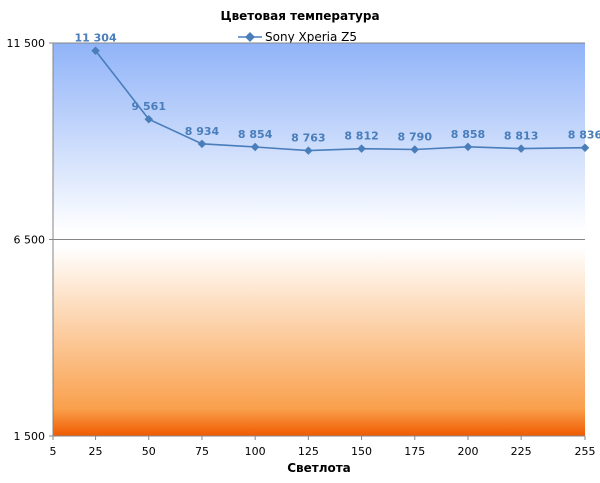 Image resolution: width=600 pixels, height=483 pixels. I want to click on y-tick-label: 1 500, so click(30, 436).